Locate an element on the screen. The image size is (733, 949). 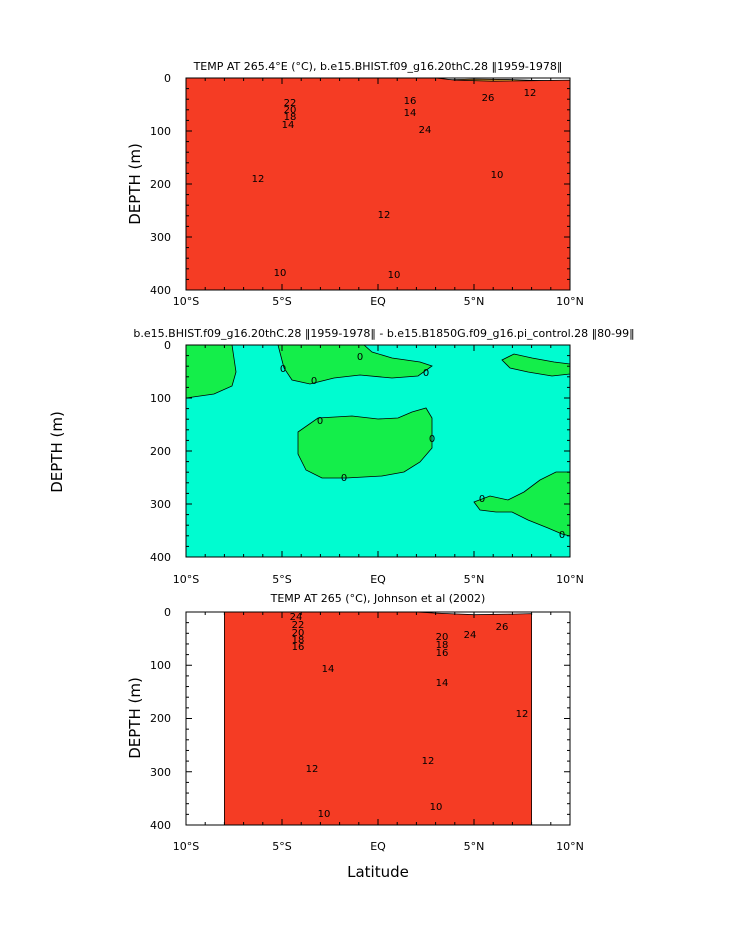
panel-2-ytick-label: 300 is located at coordinates (160, 504).